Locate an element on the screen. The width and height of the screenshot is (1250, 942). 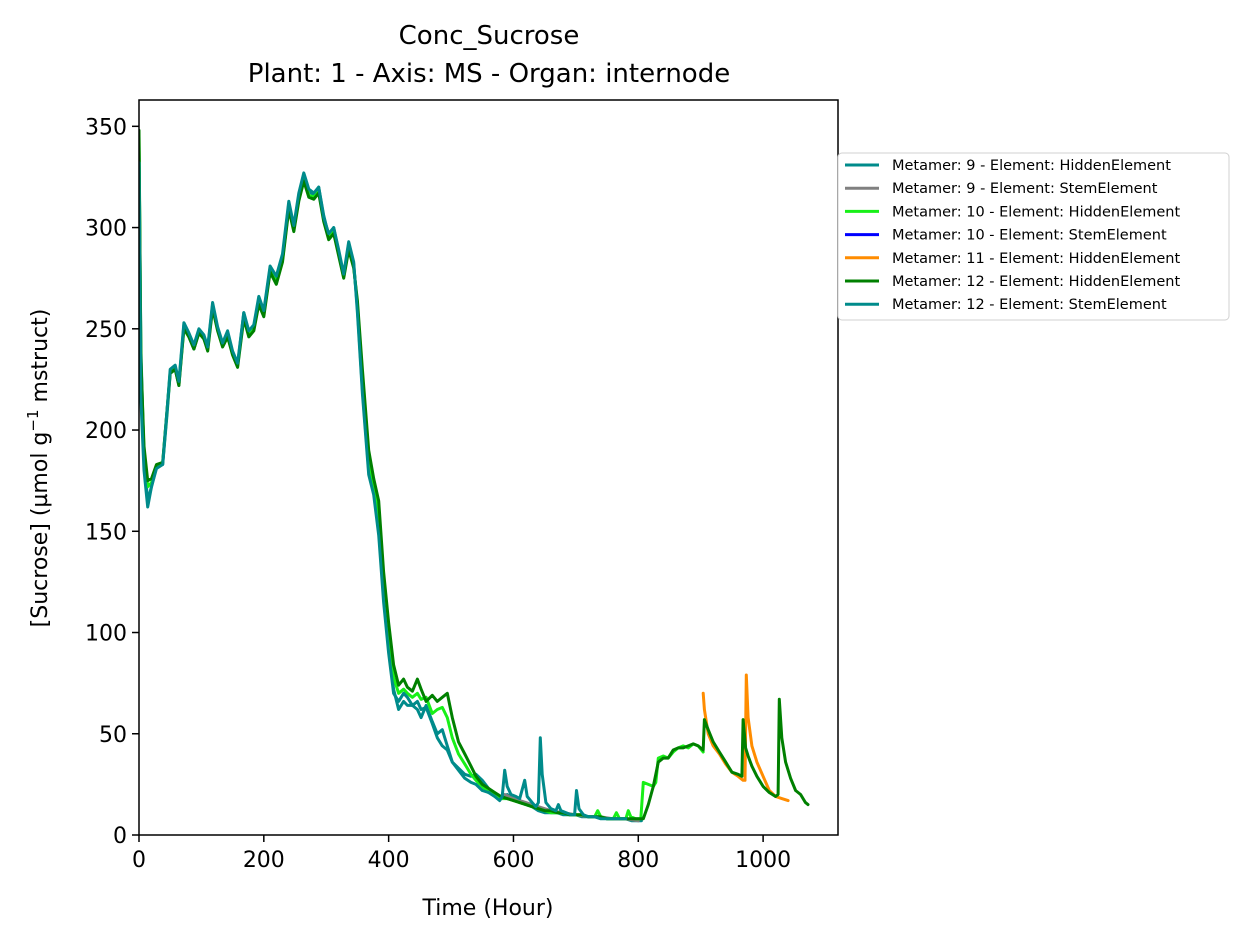
y-axis-label: [Sucrose] (µmol g−1 mstruct) is located at coordinates (38, 468).